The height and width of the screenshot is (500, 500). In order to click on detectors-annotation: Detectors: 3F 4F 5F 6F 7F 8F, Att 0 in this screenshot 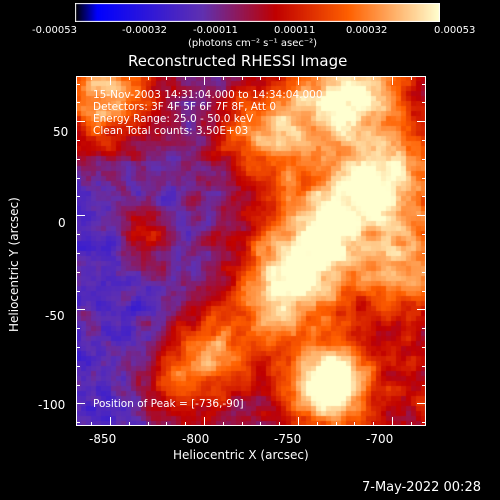, I will do `click(185, 107)`.